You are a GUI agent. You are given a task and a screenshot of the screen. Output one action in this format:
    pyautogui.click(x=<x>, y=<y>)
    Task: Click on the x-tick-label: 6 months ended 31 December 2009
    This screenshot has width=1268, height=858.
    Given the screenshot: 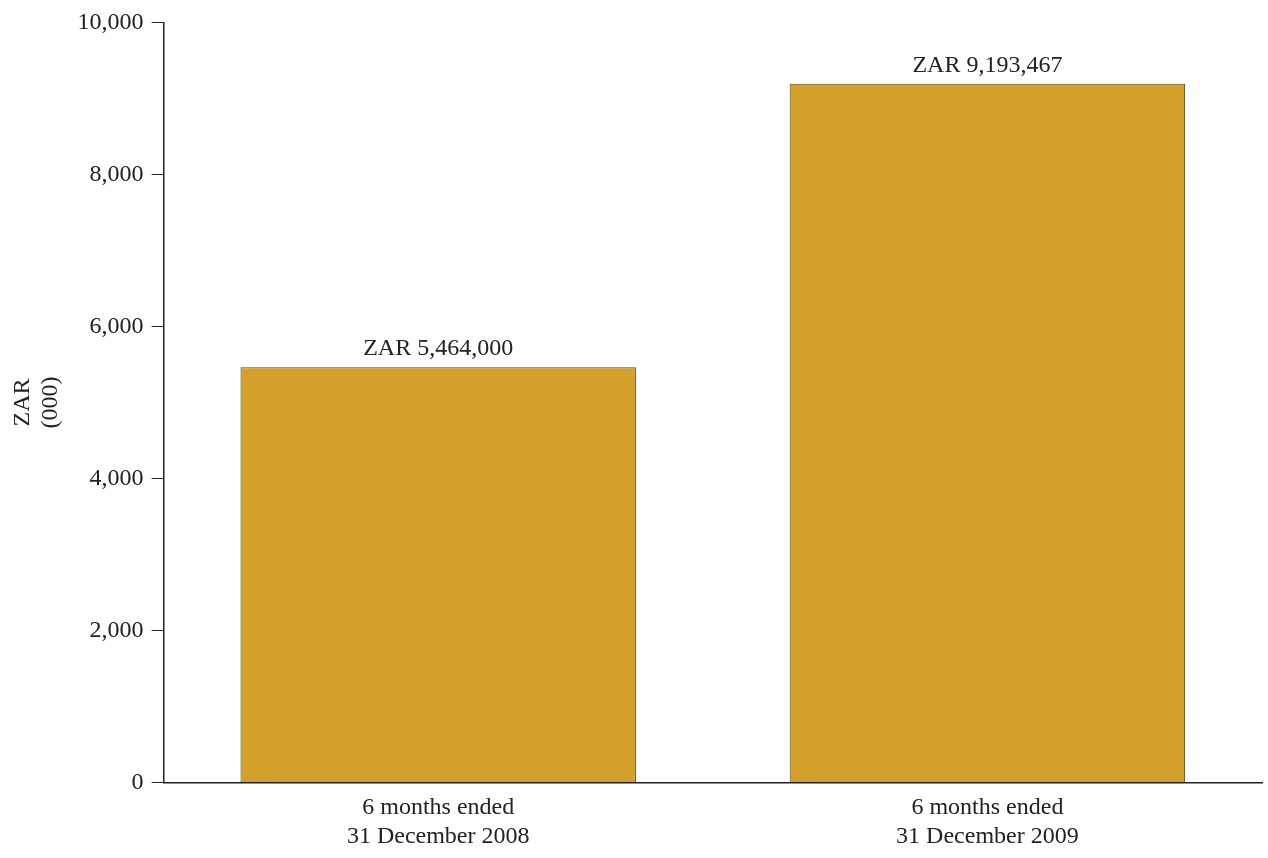 What is the action you would take?
    pyautogui.click(x=987, y=820)
    